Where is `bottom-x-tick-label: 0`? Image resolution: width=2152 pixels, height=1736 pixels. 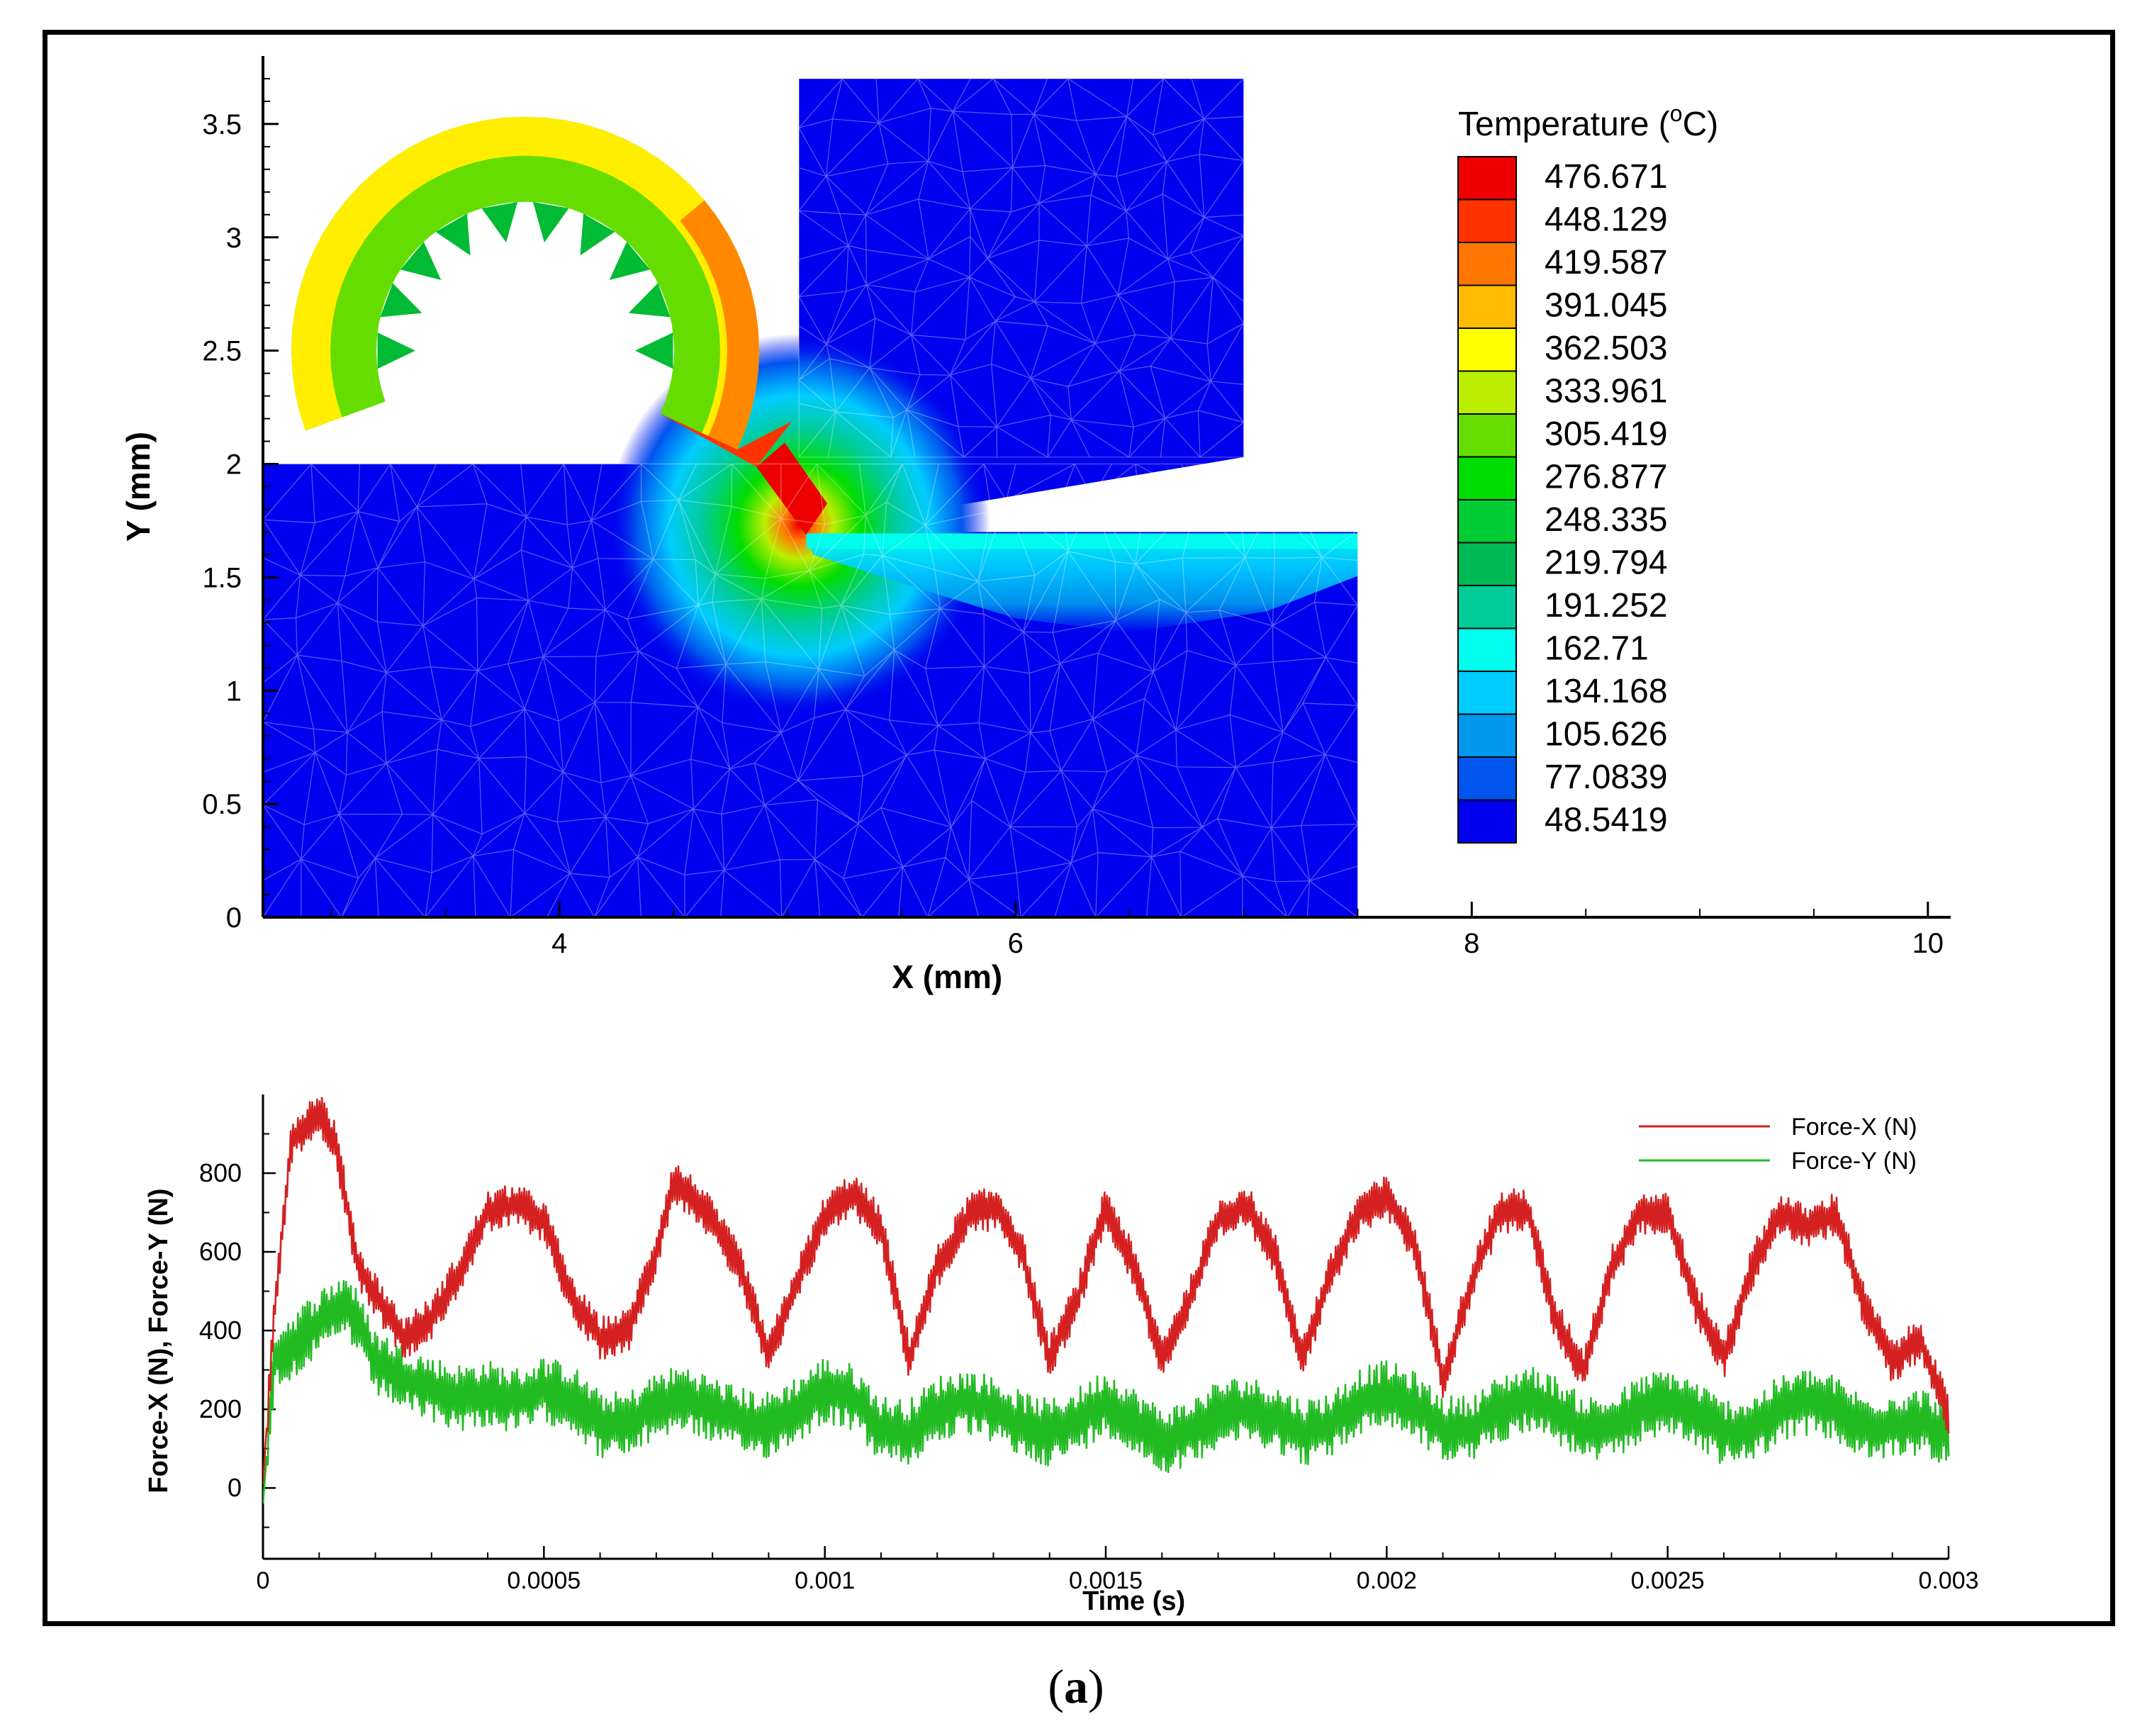
bottom-x-tick-label: 0 is located at coordinates (263, 1581).